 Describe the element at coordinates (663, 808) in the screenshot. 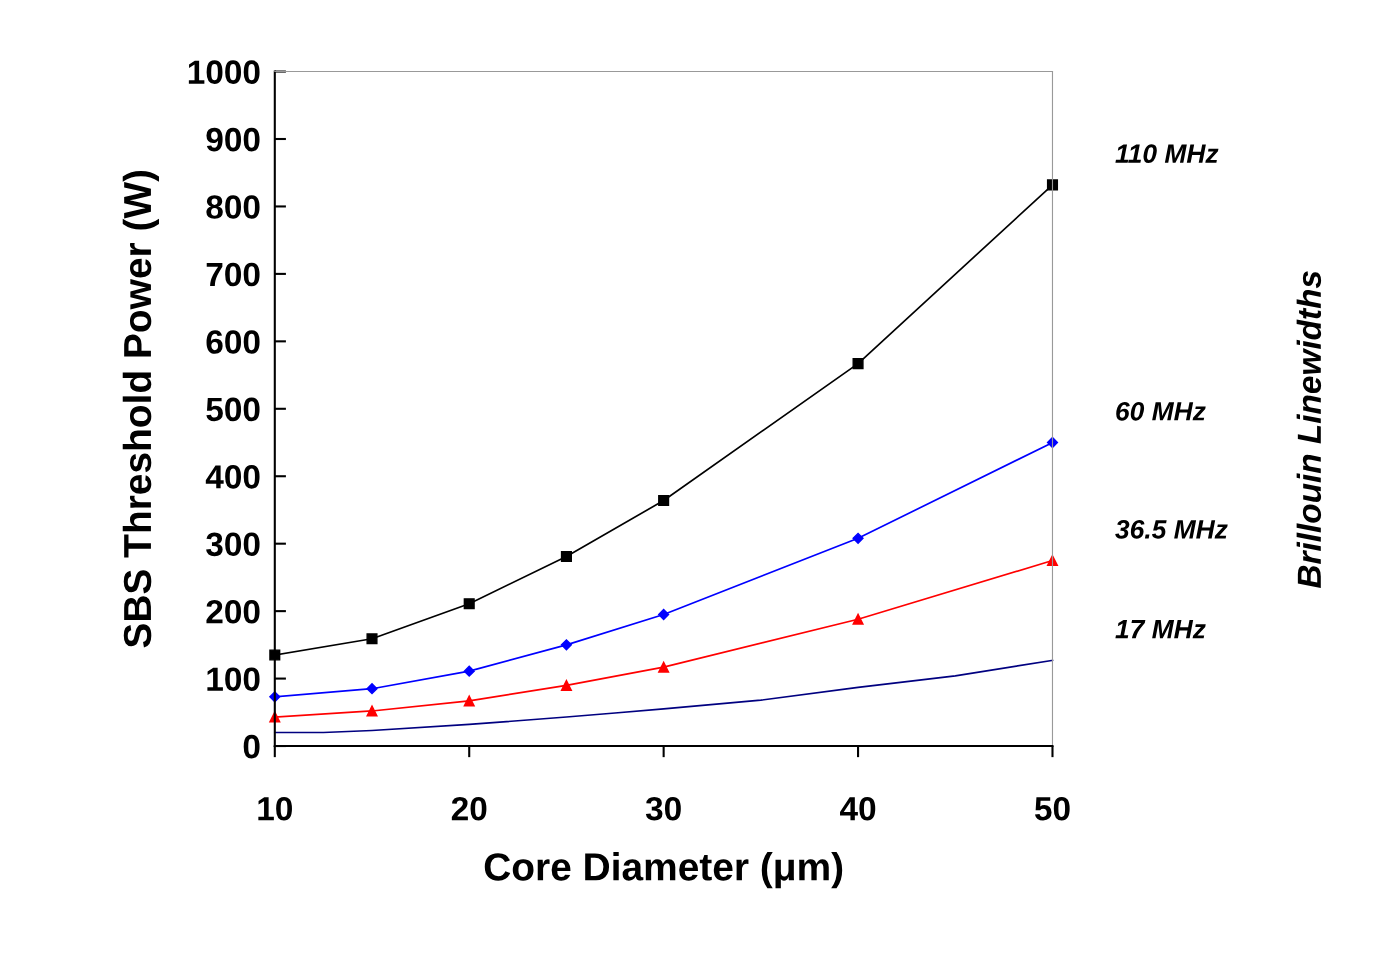

I see `x-tick-label: 30` at that location.